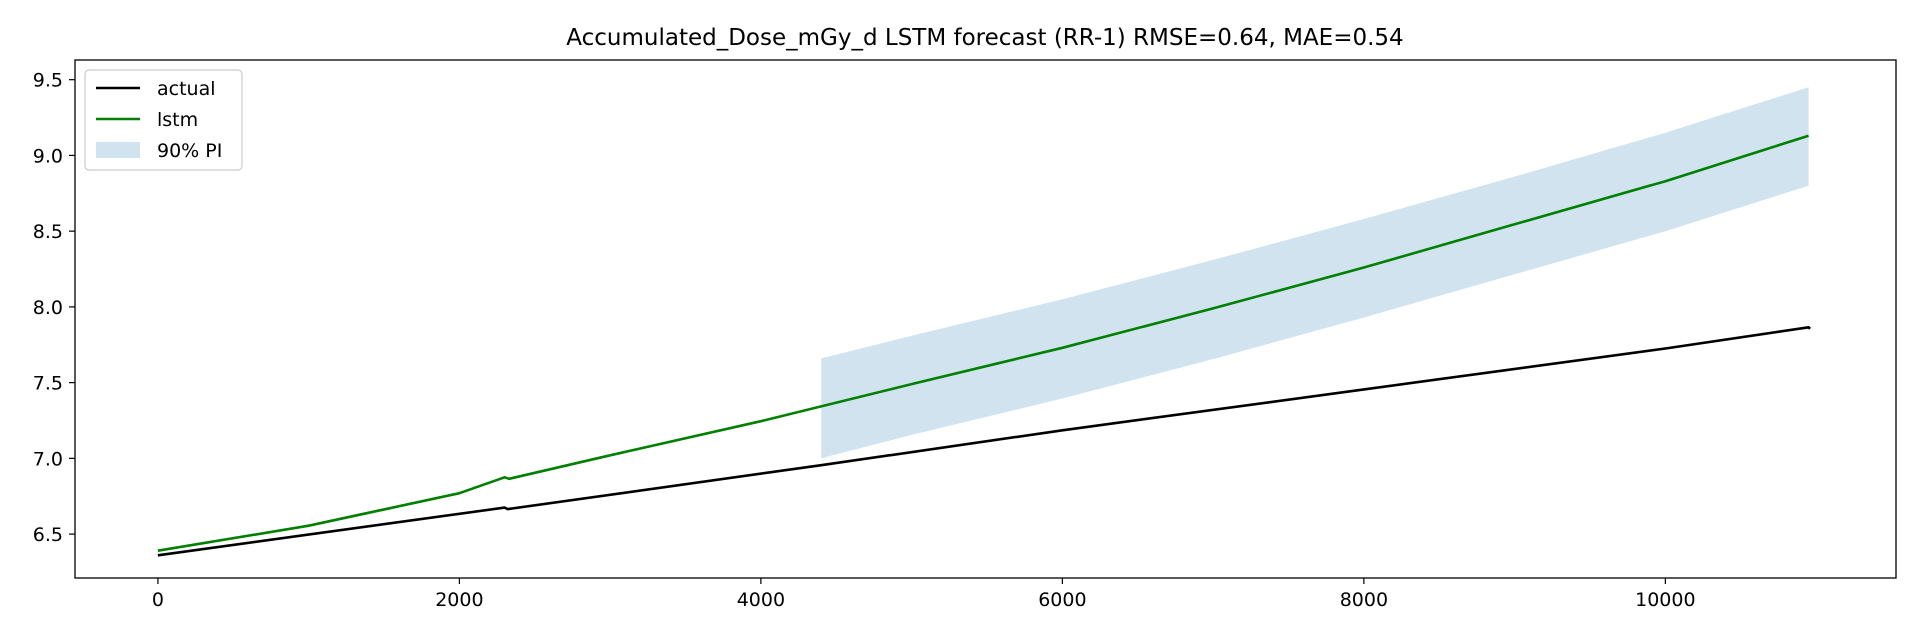 The image size is (1920, 640). What do you see at coordinates (924, 594) in the screenshot?
I see `x-axis: 0 2000 4000 6000 8000 10000` at bounding box center [924, 594].